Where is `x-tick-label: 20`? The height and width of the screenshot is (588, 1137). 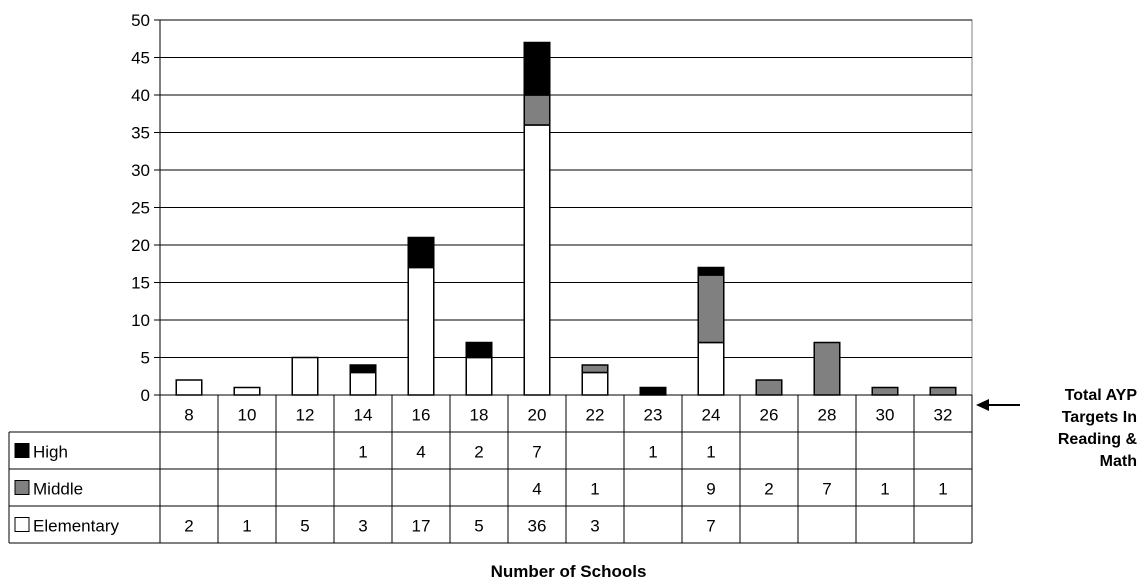
x-tick-label: 20 is located at coordinates (537, 415).